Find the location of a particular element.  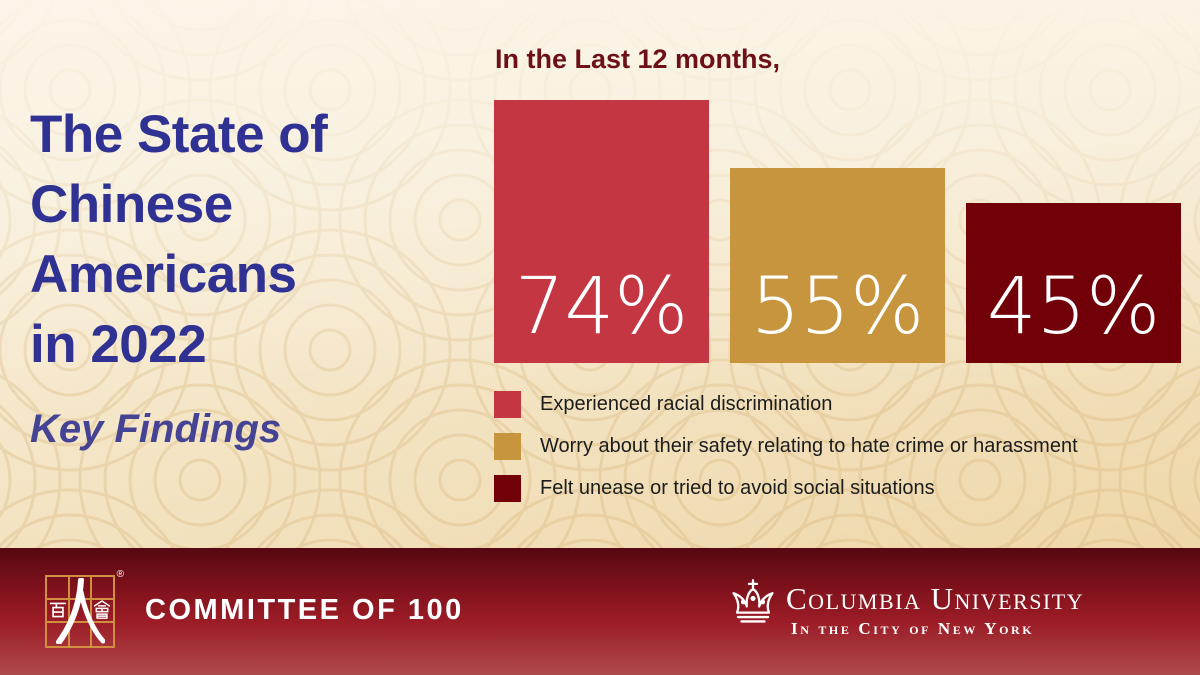

page-title-line: Chinese is located at coordinates (131, 204).